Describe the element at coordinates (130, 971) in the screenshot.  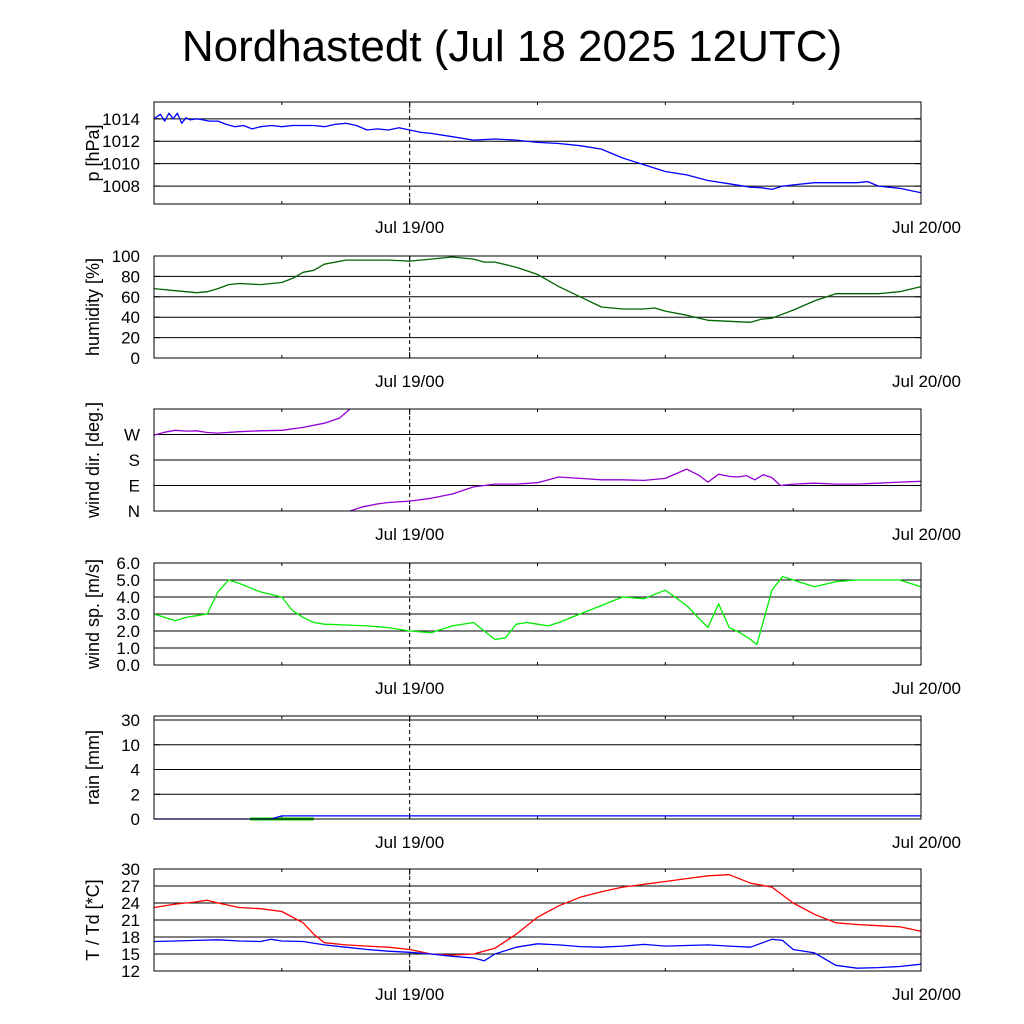
I see `y-tick-label: 12` at that location.